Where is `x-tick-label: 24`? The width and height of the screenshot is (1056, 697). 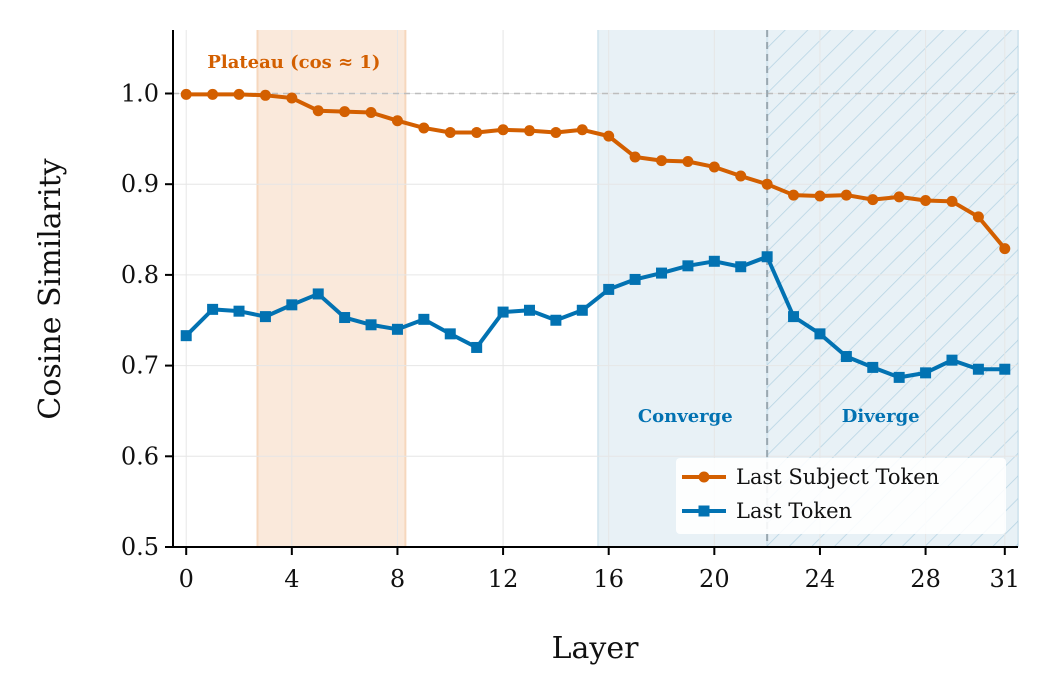 x-tick-label: 24 is located at coordinates (820, 579).